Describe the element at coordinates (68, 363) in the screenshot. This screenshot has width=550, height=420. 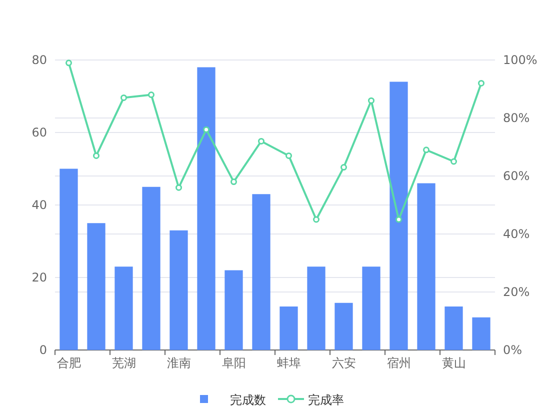
I see `x-tick-label: 合肥` at that location.